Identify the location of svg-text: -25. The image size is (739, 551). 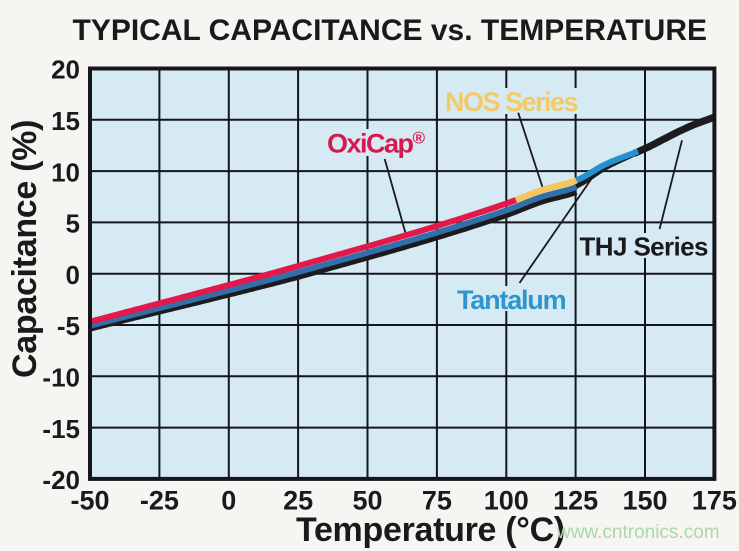
(159, 501).